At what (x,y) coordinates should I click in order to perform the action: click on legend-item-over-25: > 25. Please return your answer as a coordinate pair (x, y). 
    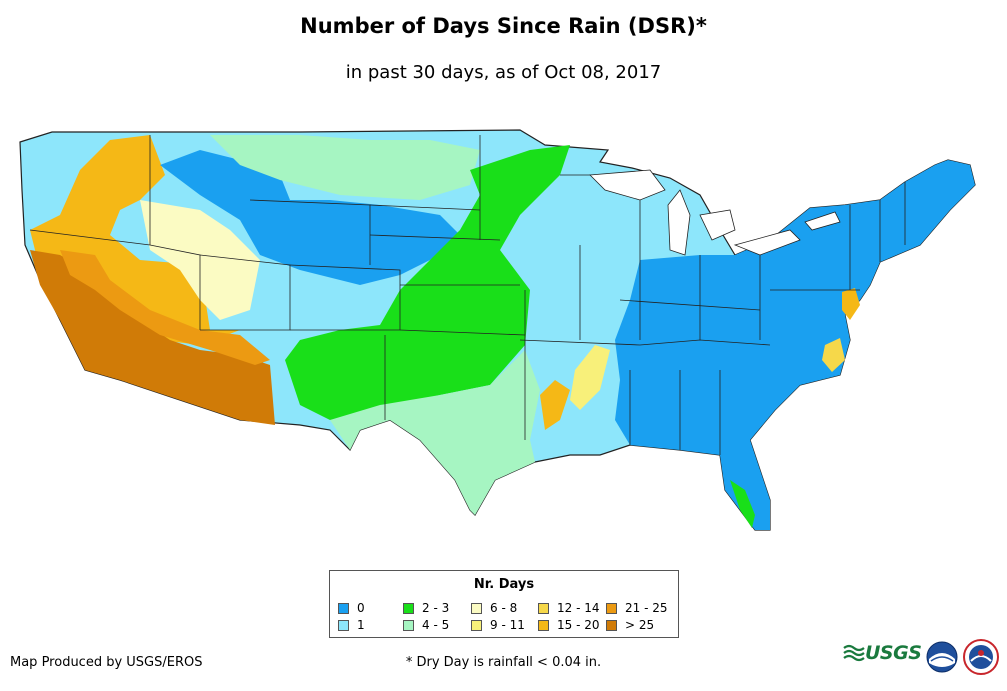
    Looking at the image, I should click on (630, 625).